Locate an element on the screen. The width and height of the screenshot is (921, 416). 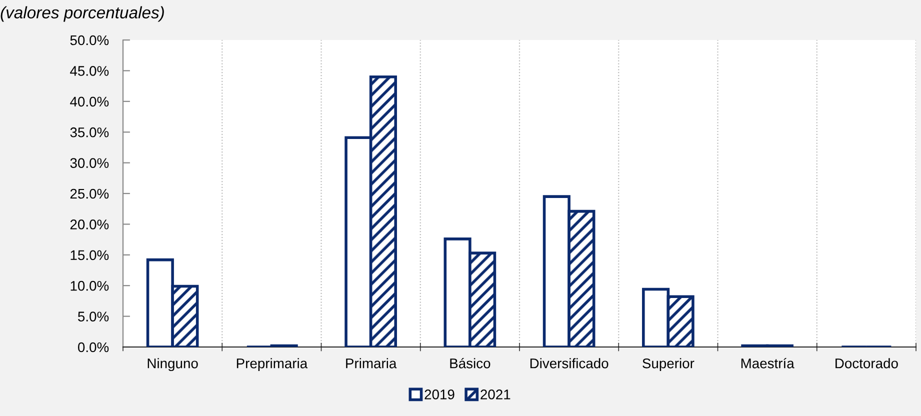
x-tick-label: Maestría is located at coordinates (767, 363).